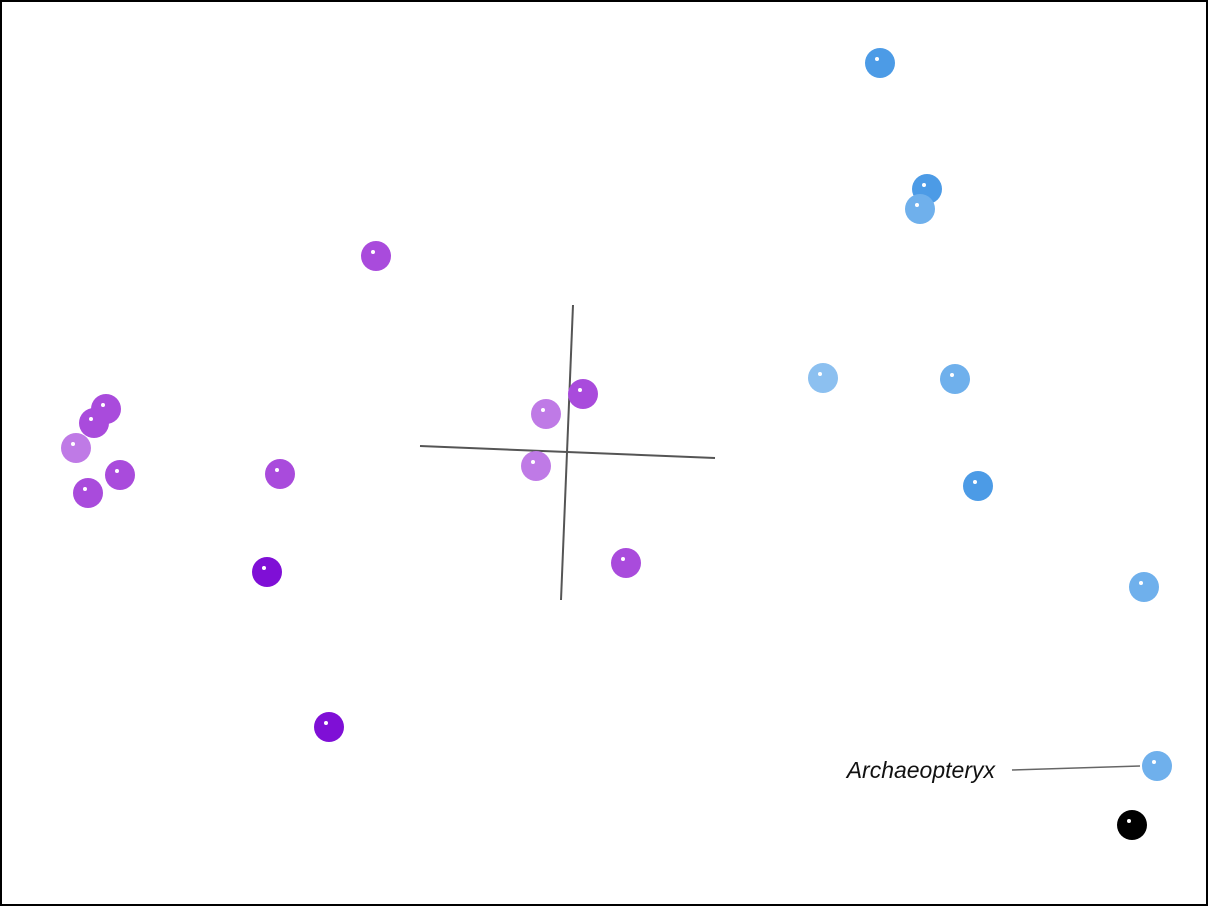 The width and height of the screenshot is (1208, 908). I want to click on center-axes, so click(567, 452).